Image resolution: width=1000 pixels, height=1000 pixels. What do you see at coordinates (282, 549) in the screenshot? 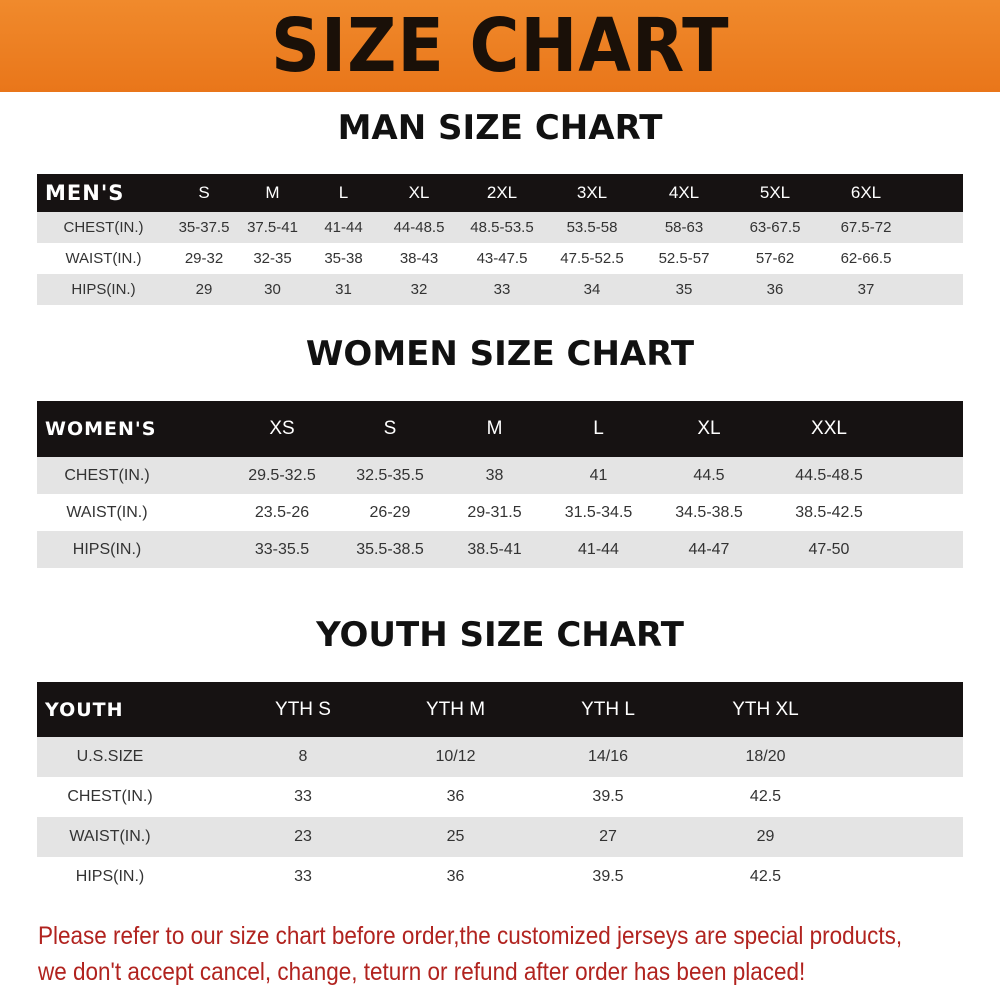
I see `measurement-cell: 33-35.5` at bounding box center [282, 549].